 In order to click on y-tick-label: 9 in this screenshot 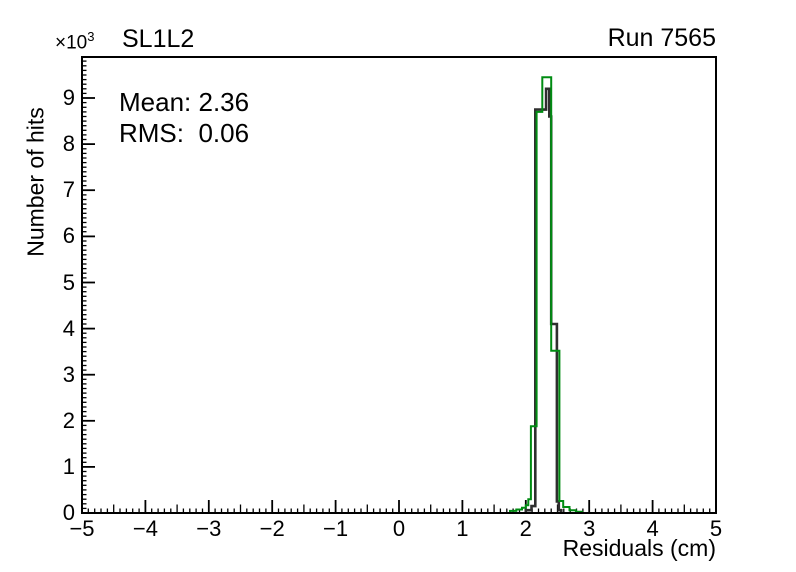, I will do `click(68, 97)`.